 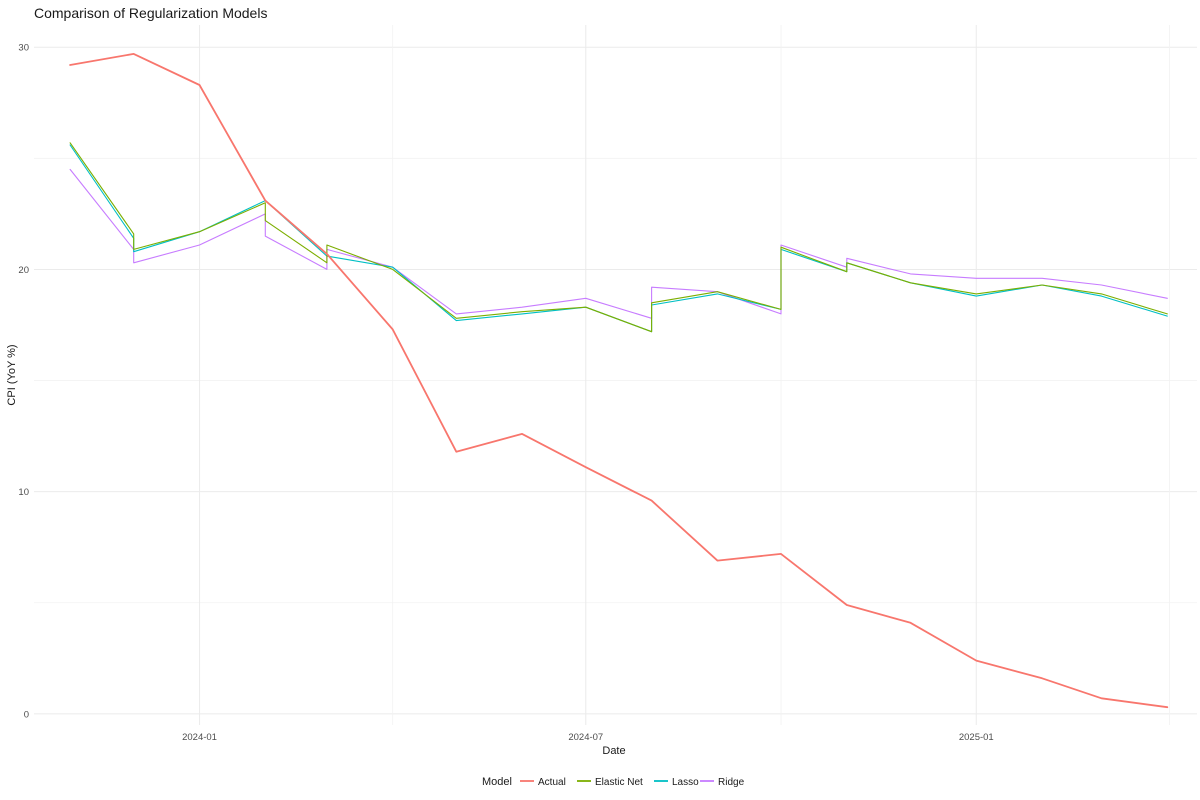 What do you see at coordinates (12, 374) in the screenshot?
I see `y-axis-title: CPI (YoY %)` at bounding box center [12, 374].